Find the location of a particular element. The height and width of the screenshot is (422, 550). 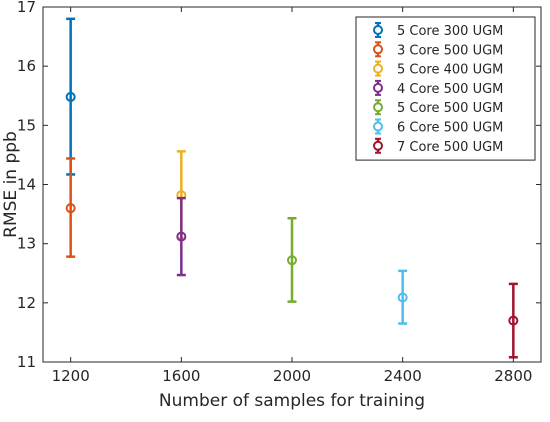

x-tick-label: 1200 is located at coordinates (71, 376).